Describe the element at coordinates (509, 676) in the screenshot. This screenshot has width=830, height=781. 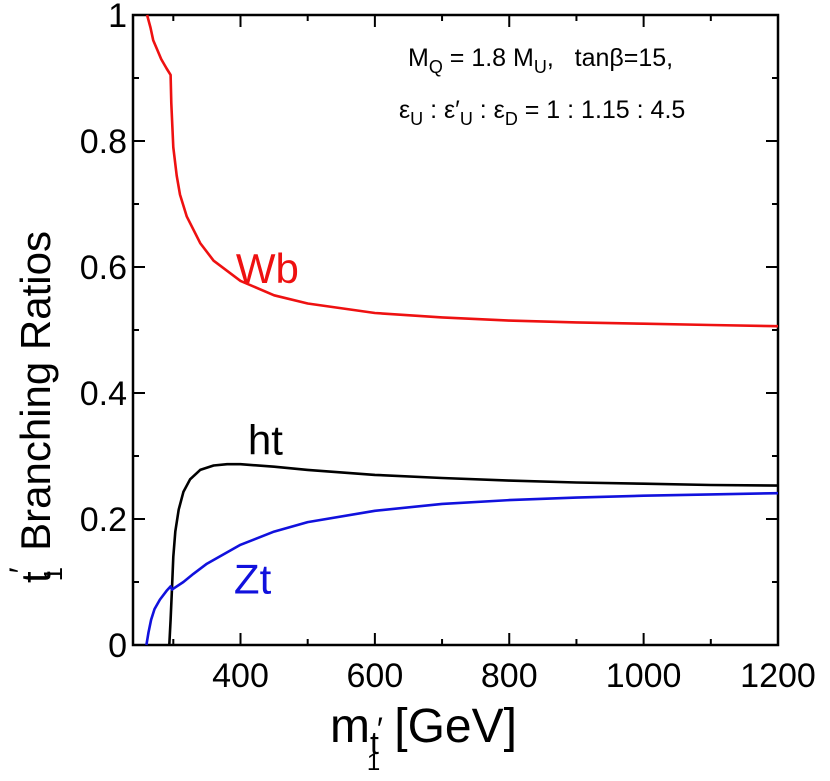
I see `x-tick-label: 800` at that location.